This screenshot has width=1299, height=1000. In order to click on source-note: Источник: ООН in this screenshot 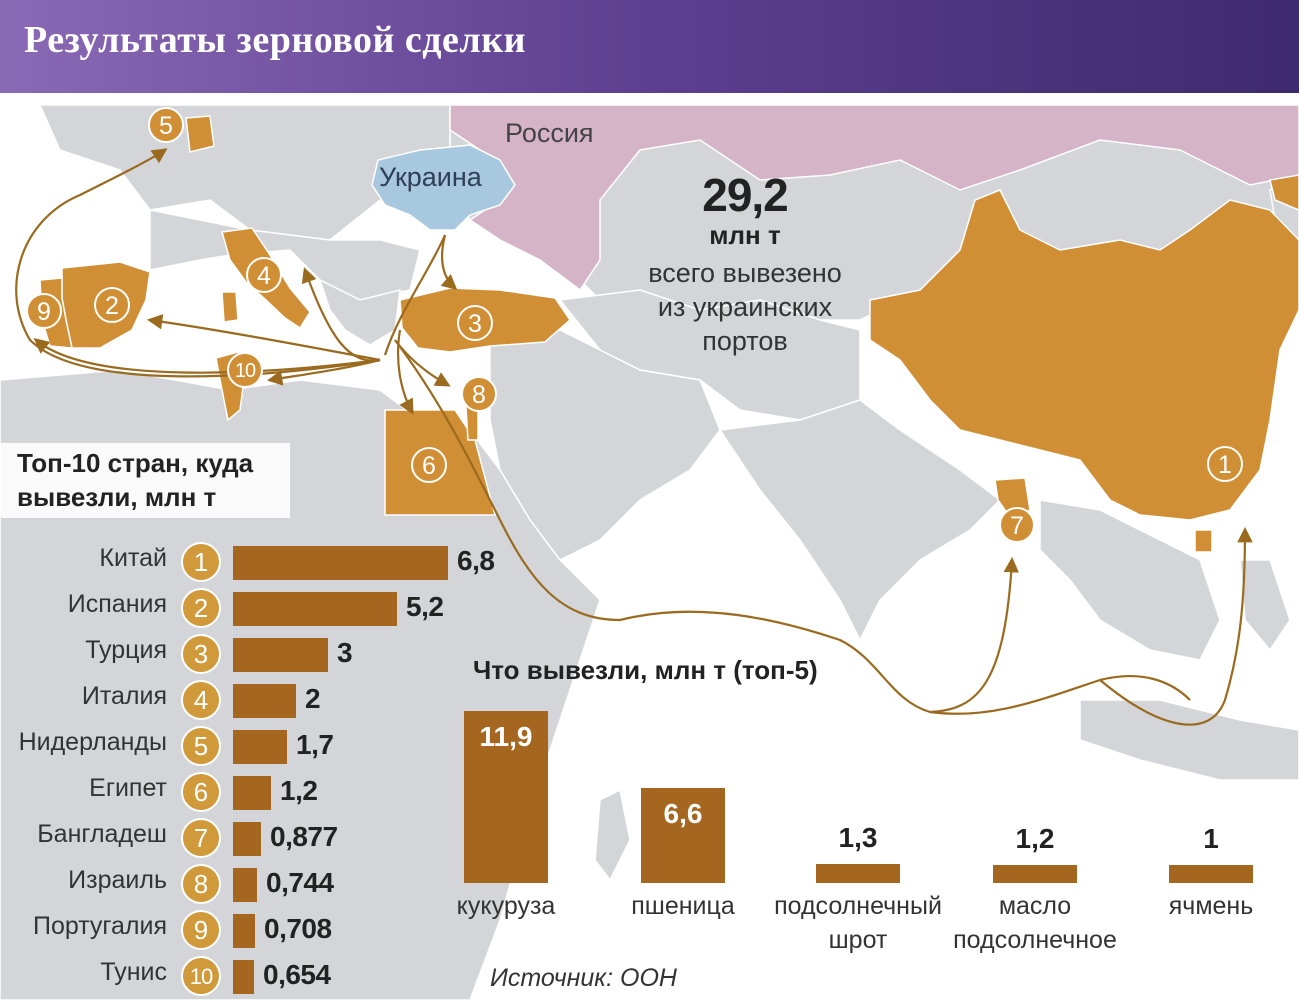, I will do `click(583, 978)`.